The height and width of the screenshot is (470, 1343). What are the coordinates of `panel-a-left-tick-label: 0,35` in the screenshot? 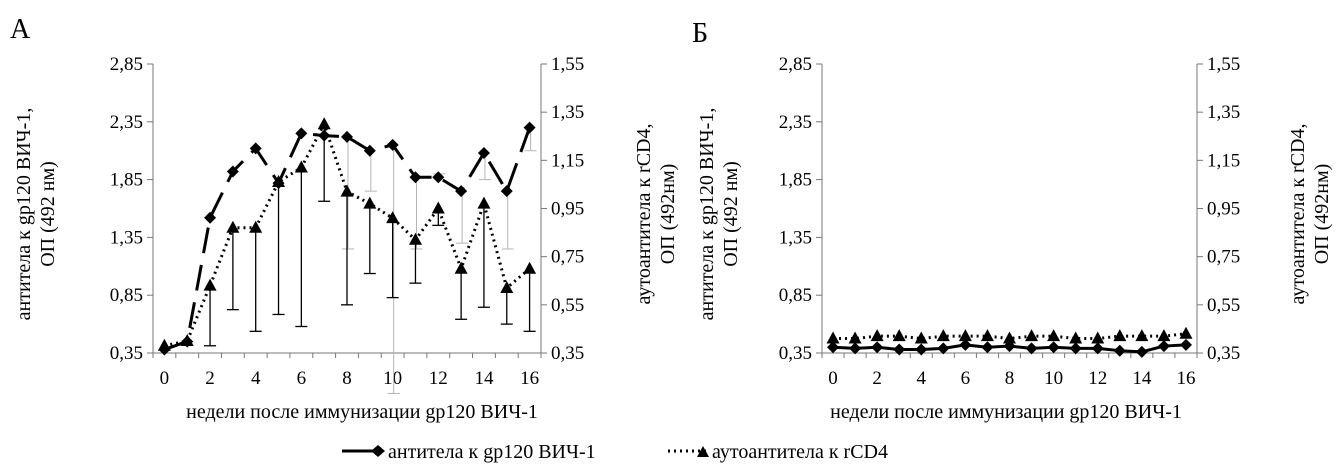 It's located at (126, 353).